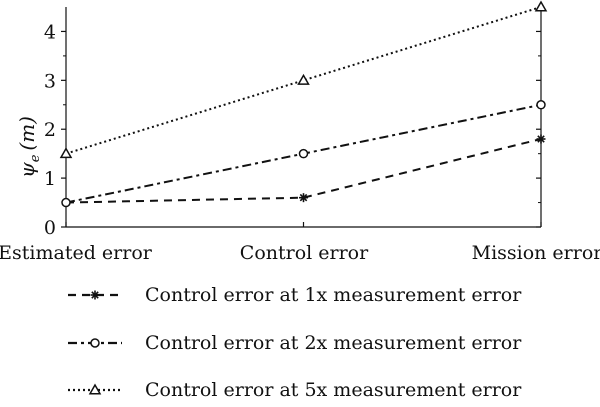 The height and width of the screenshot is (407, 600). Describe the element at coordinates (50, 179) in the screenshot. I see `y-tick-label: 1` at that location.